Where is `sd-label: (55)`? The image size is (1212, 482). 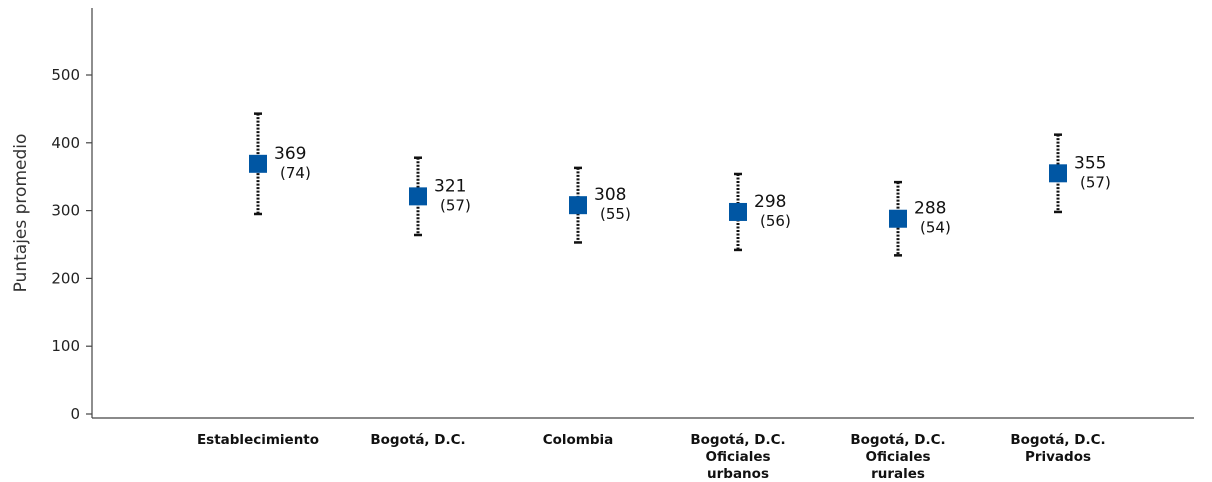
sd-label: (55) is located at coordinates (615, 214).